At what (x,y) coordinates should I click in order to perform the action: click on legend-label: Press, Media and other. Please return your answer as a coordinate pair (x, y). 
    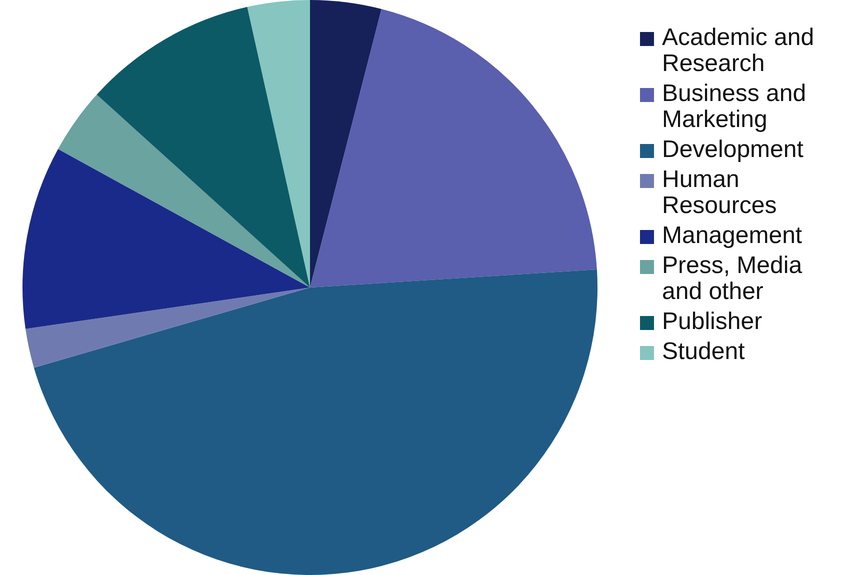
    Looking at the image, I should click on (733, 278).